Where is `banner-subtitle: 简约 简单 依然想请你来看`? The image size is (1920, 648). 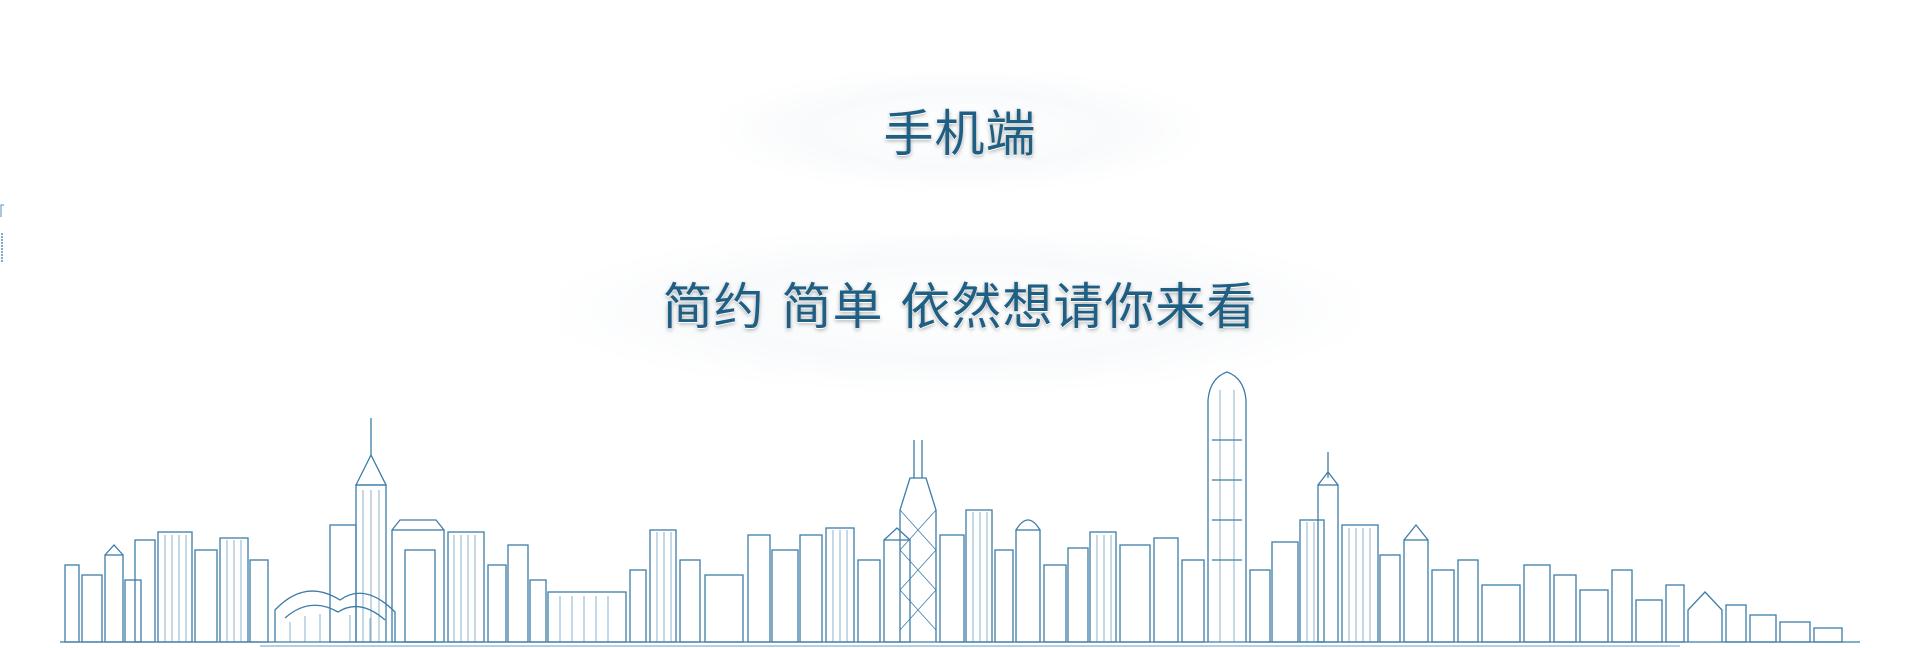 banner-subtitle: 简约 简单 依然想请你来看 is located at coordinates (960, 307).